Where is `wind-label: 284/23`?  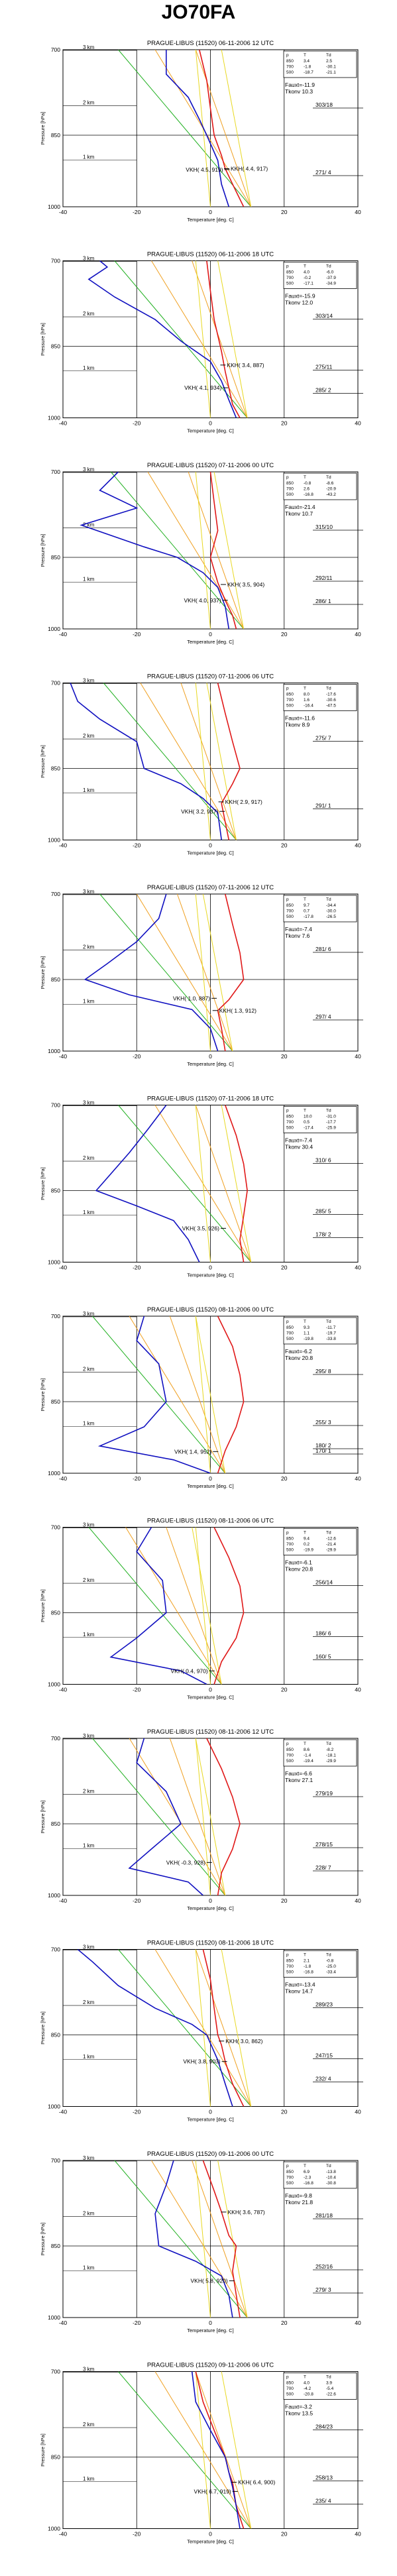
wind-label: 284/23 is located at coordinates (324, 2427).